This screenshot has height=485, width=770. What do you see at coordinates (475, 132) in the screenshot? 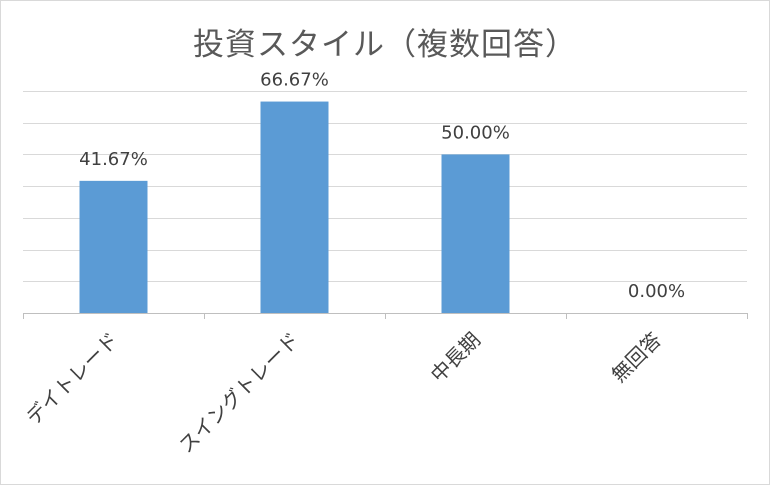
I see `data-label-2: 50.00%` at bounding box center [475, 132].